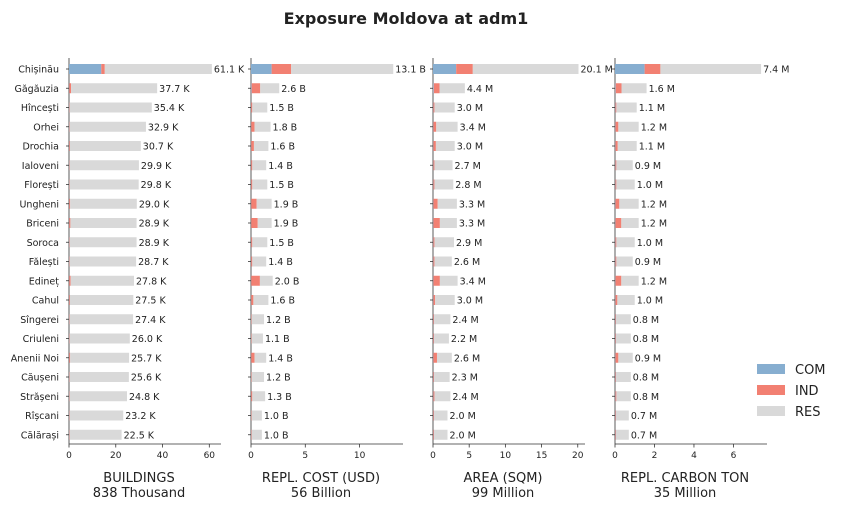 The image size is (843, 510). I want to click on value-label-drochia: 1.1 M, so click(652, 147).